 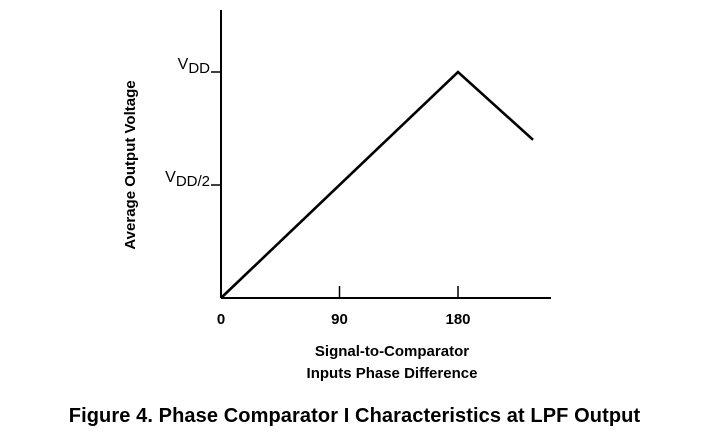 What do you see at coordinates (392, 373) in the screenshot?
I see `x-axis-label-line2: Inputs Phase Difference` at bounding box center [392, 373].